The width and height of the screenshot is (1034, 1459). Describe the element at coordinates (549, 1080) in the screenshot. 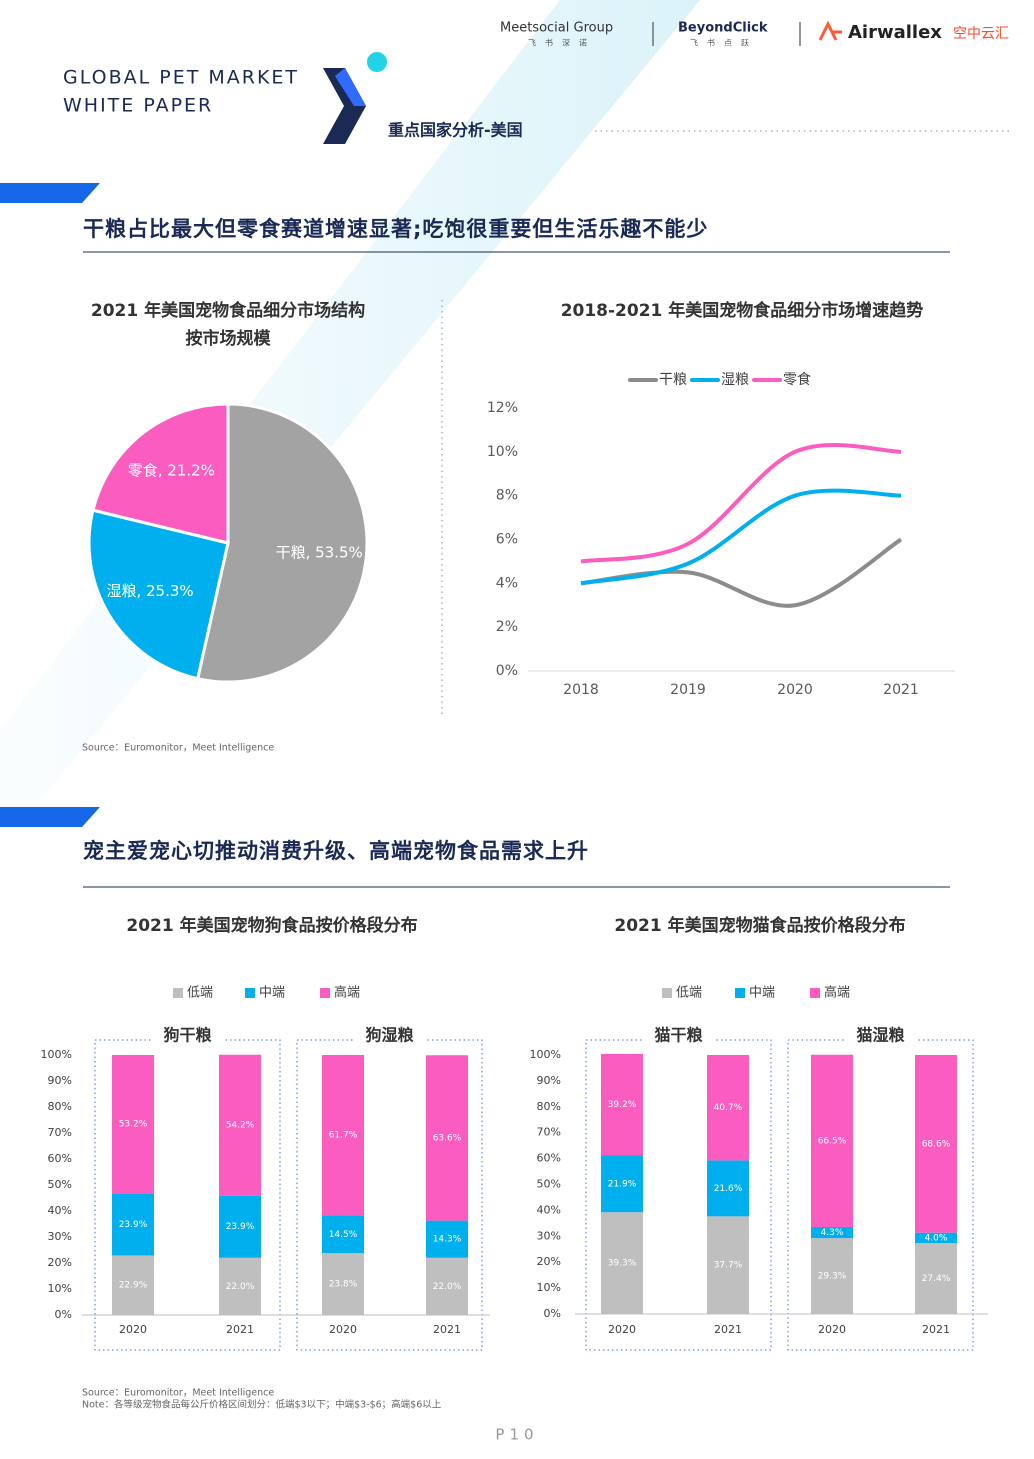

I see `y-tick-label: 90%` at that location.